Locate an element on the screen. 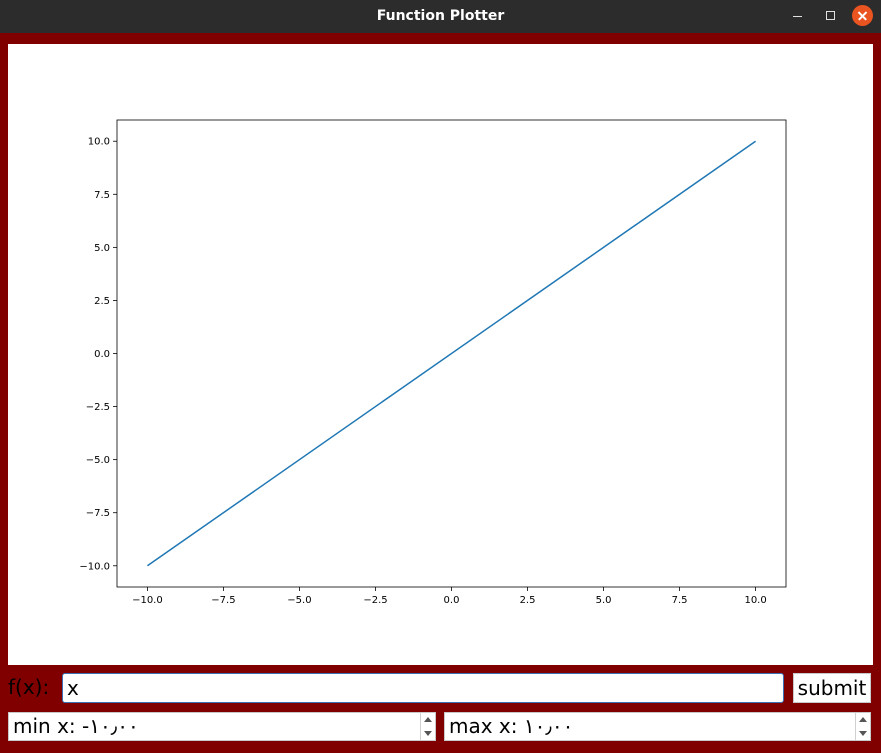 Image resolution: width=881 pixels, height=753 pixels. close-icon is located at coordinates (862, 15).